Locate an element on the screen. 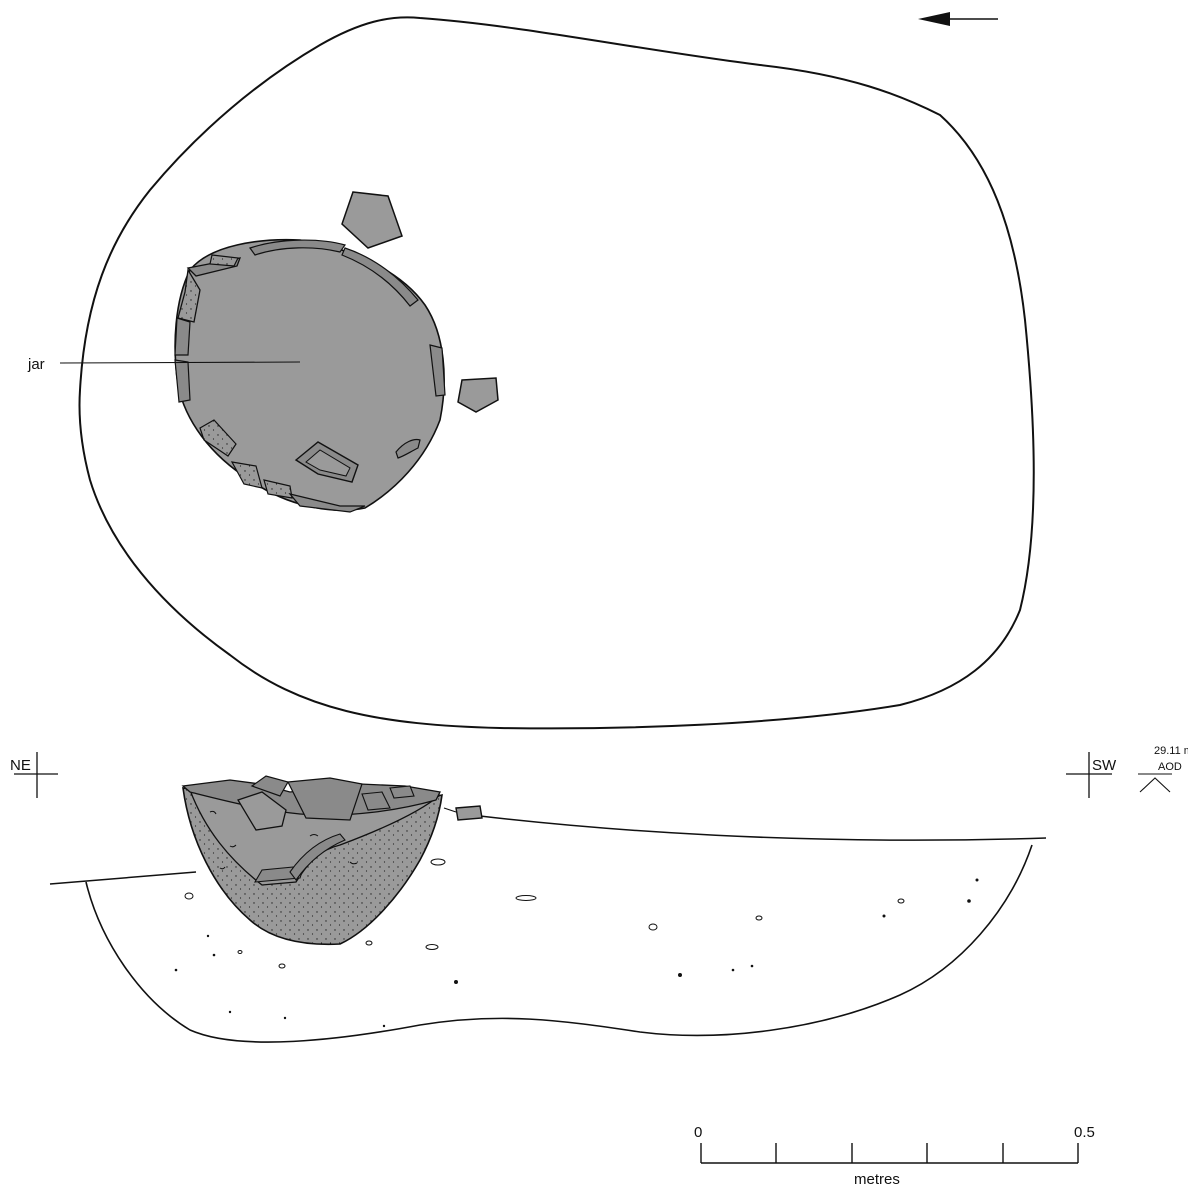 The width and height of the screenshot is (1188, 1192). scale-unit-label: metres is located at coordinates (877, 1179).